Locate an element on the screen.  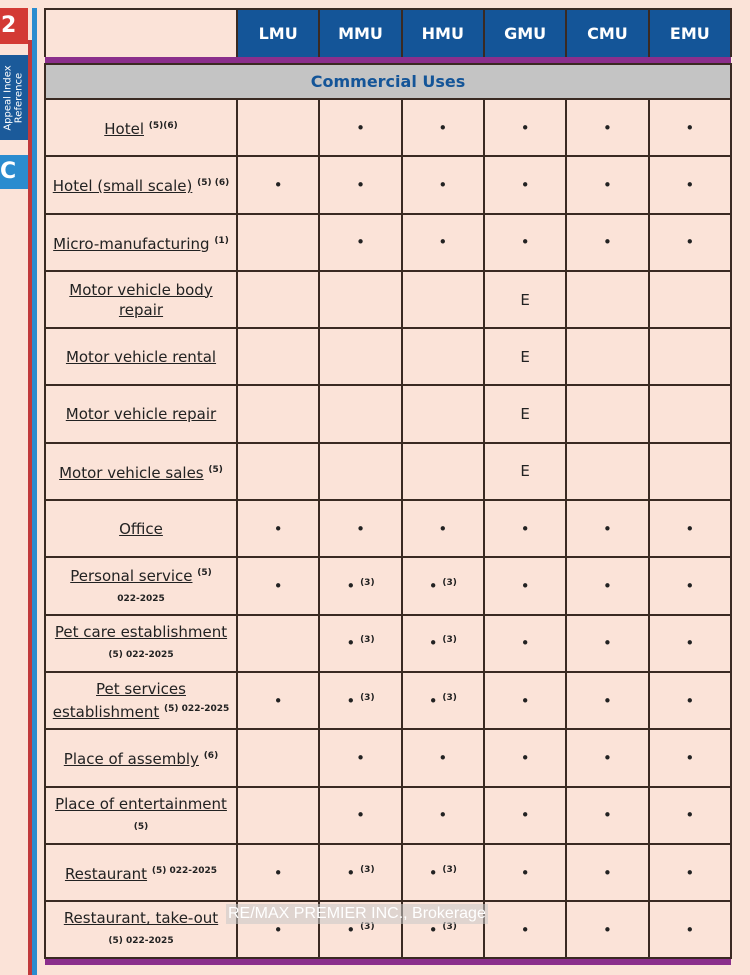
section-tab: C is located at coordinates (14, 172).